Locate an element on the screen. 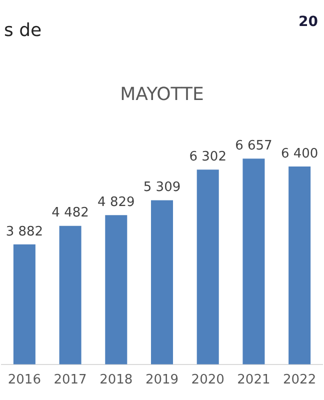 The height and width of the screenshot is (400, 324). chart-title: MAYOTTE is located at coordinates (162, 94).